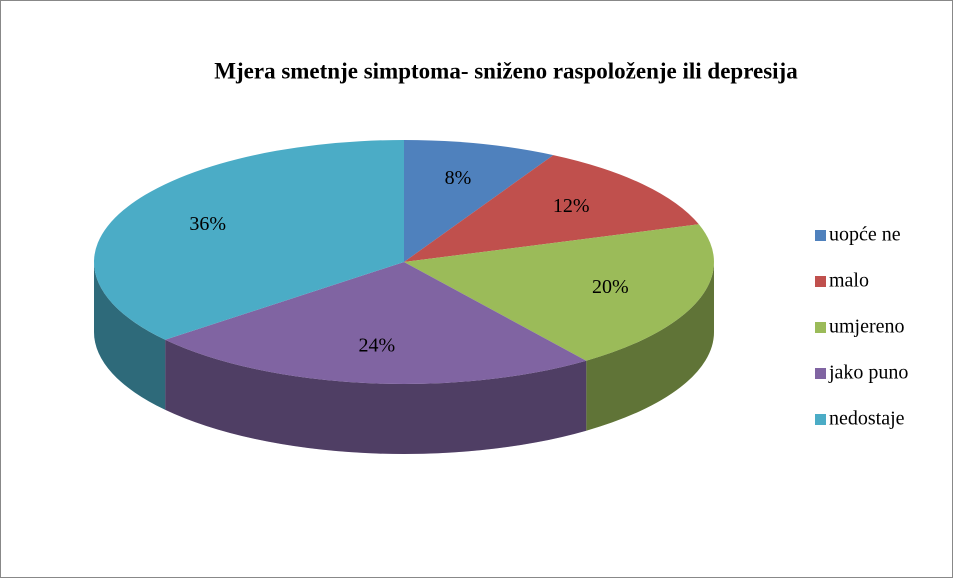 The image size is (954, 579). What do you see at coordinates (867, 327) in the screenshot?
I see `legend-label: umjereno` at bounding box center [867, 327].